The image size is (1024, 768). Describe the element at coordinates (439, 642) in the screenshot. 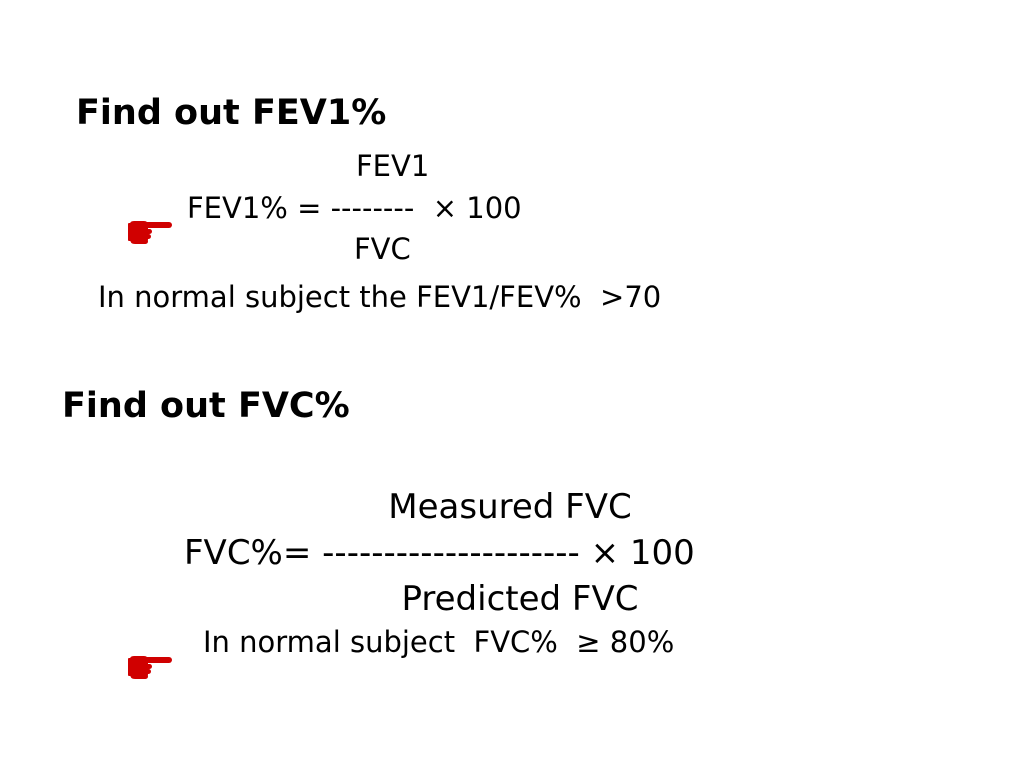

I see `fvc-normal-note: In normal subject FVC% ≥ 80%` at that location.